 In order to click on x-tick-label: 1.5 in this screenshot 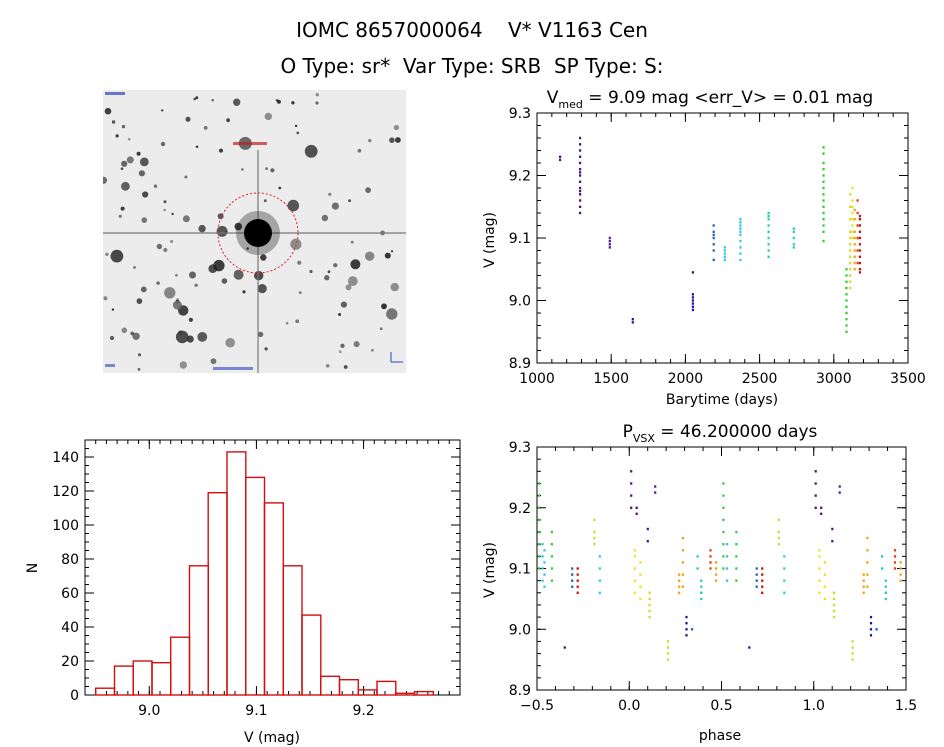, I will do `click(906, 706)`.